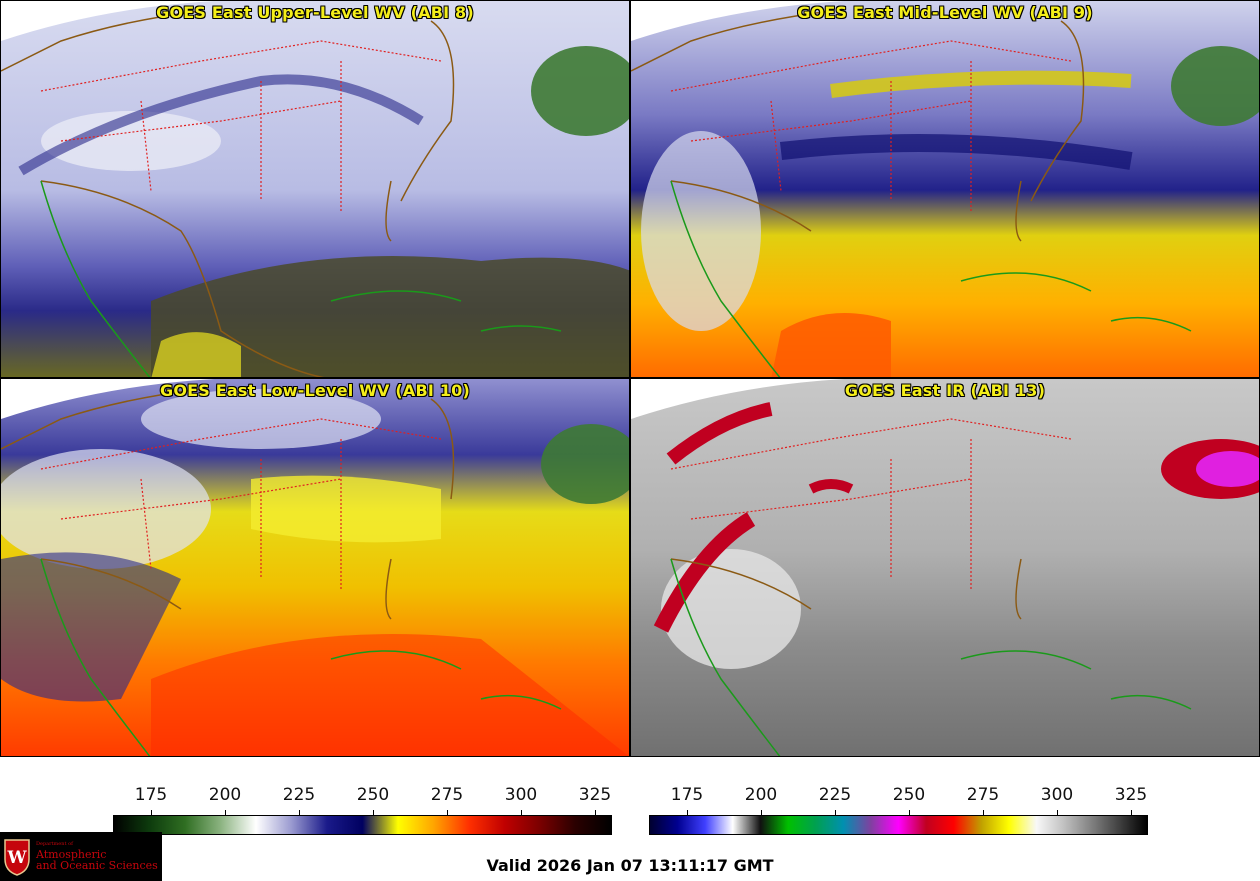  What do you see at coordinates (945, 390) in the screenshot?
I see `panel-title: GOES East IR (ABI 13)` at bounding box center [945, 390].